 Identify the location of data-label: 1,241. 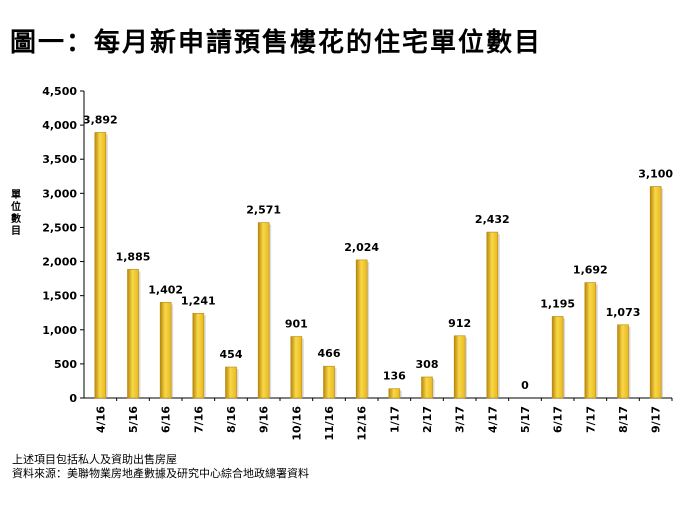
(198, 300).